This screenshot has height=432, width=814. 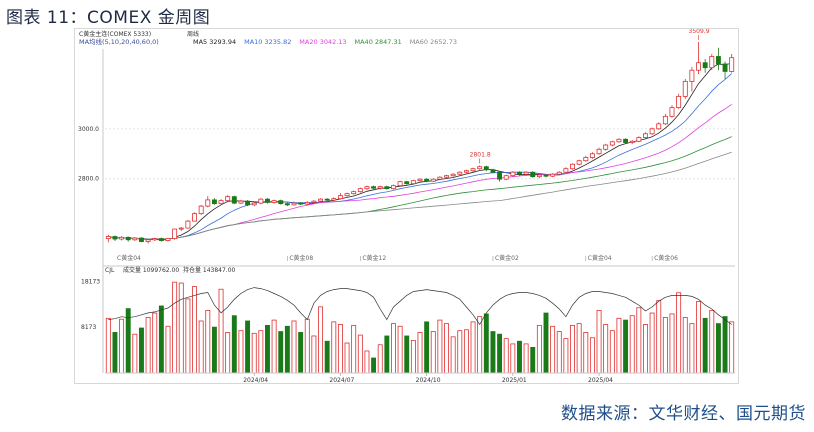 I want to click on volume-axis: 18173 8173, so click(x=90, y=304).